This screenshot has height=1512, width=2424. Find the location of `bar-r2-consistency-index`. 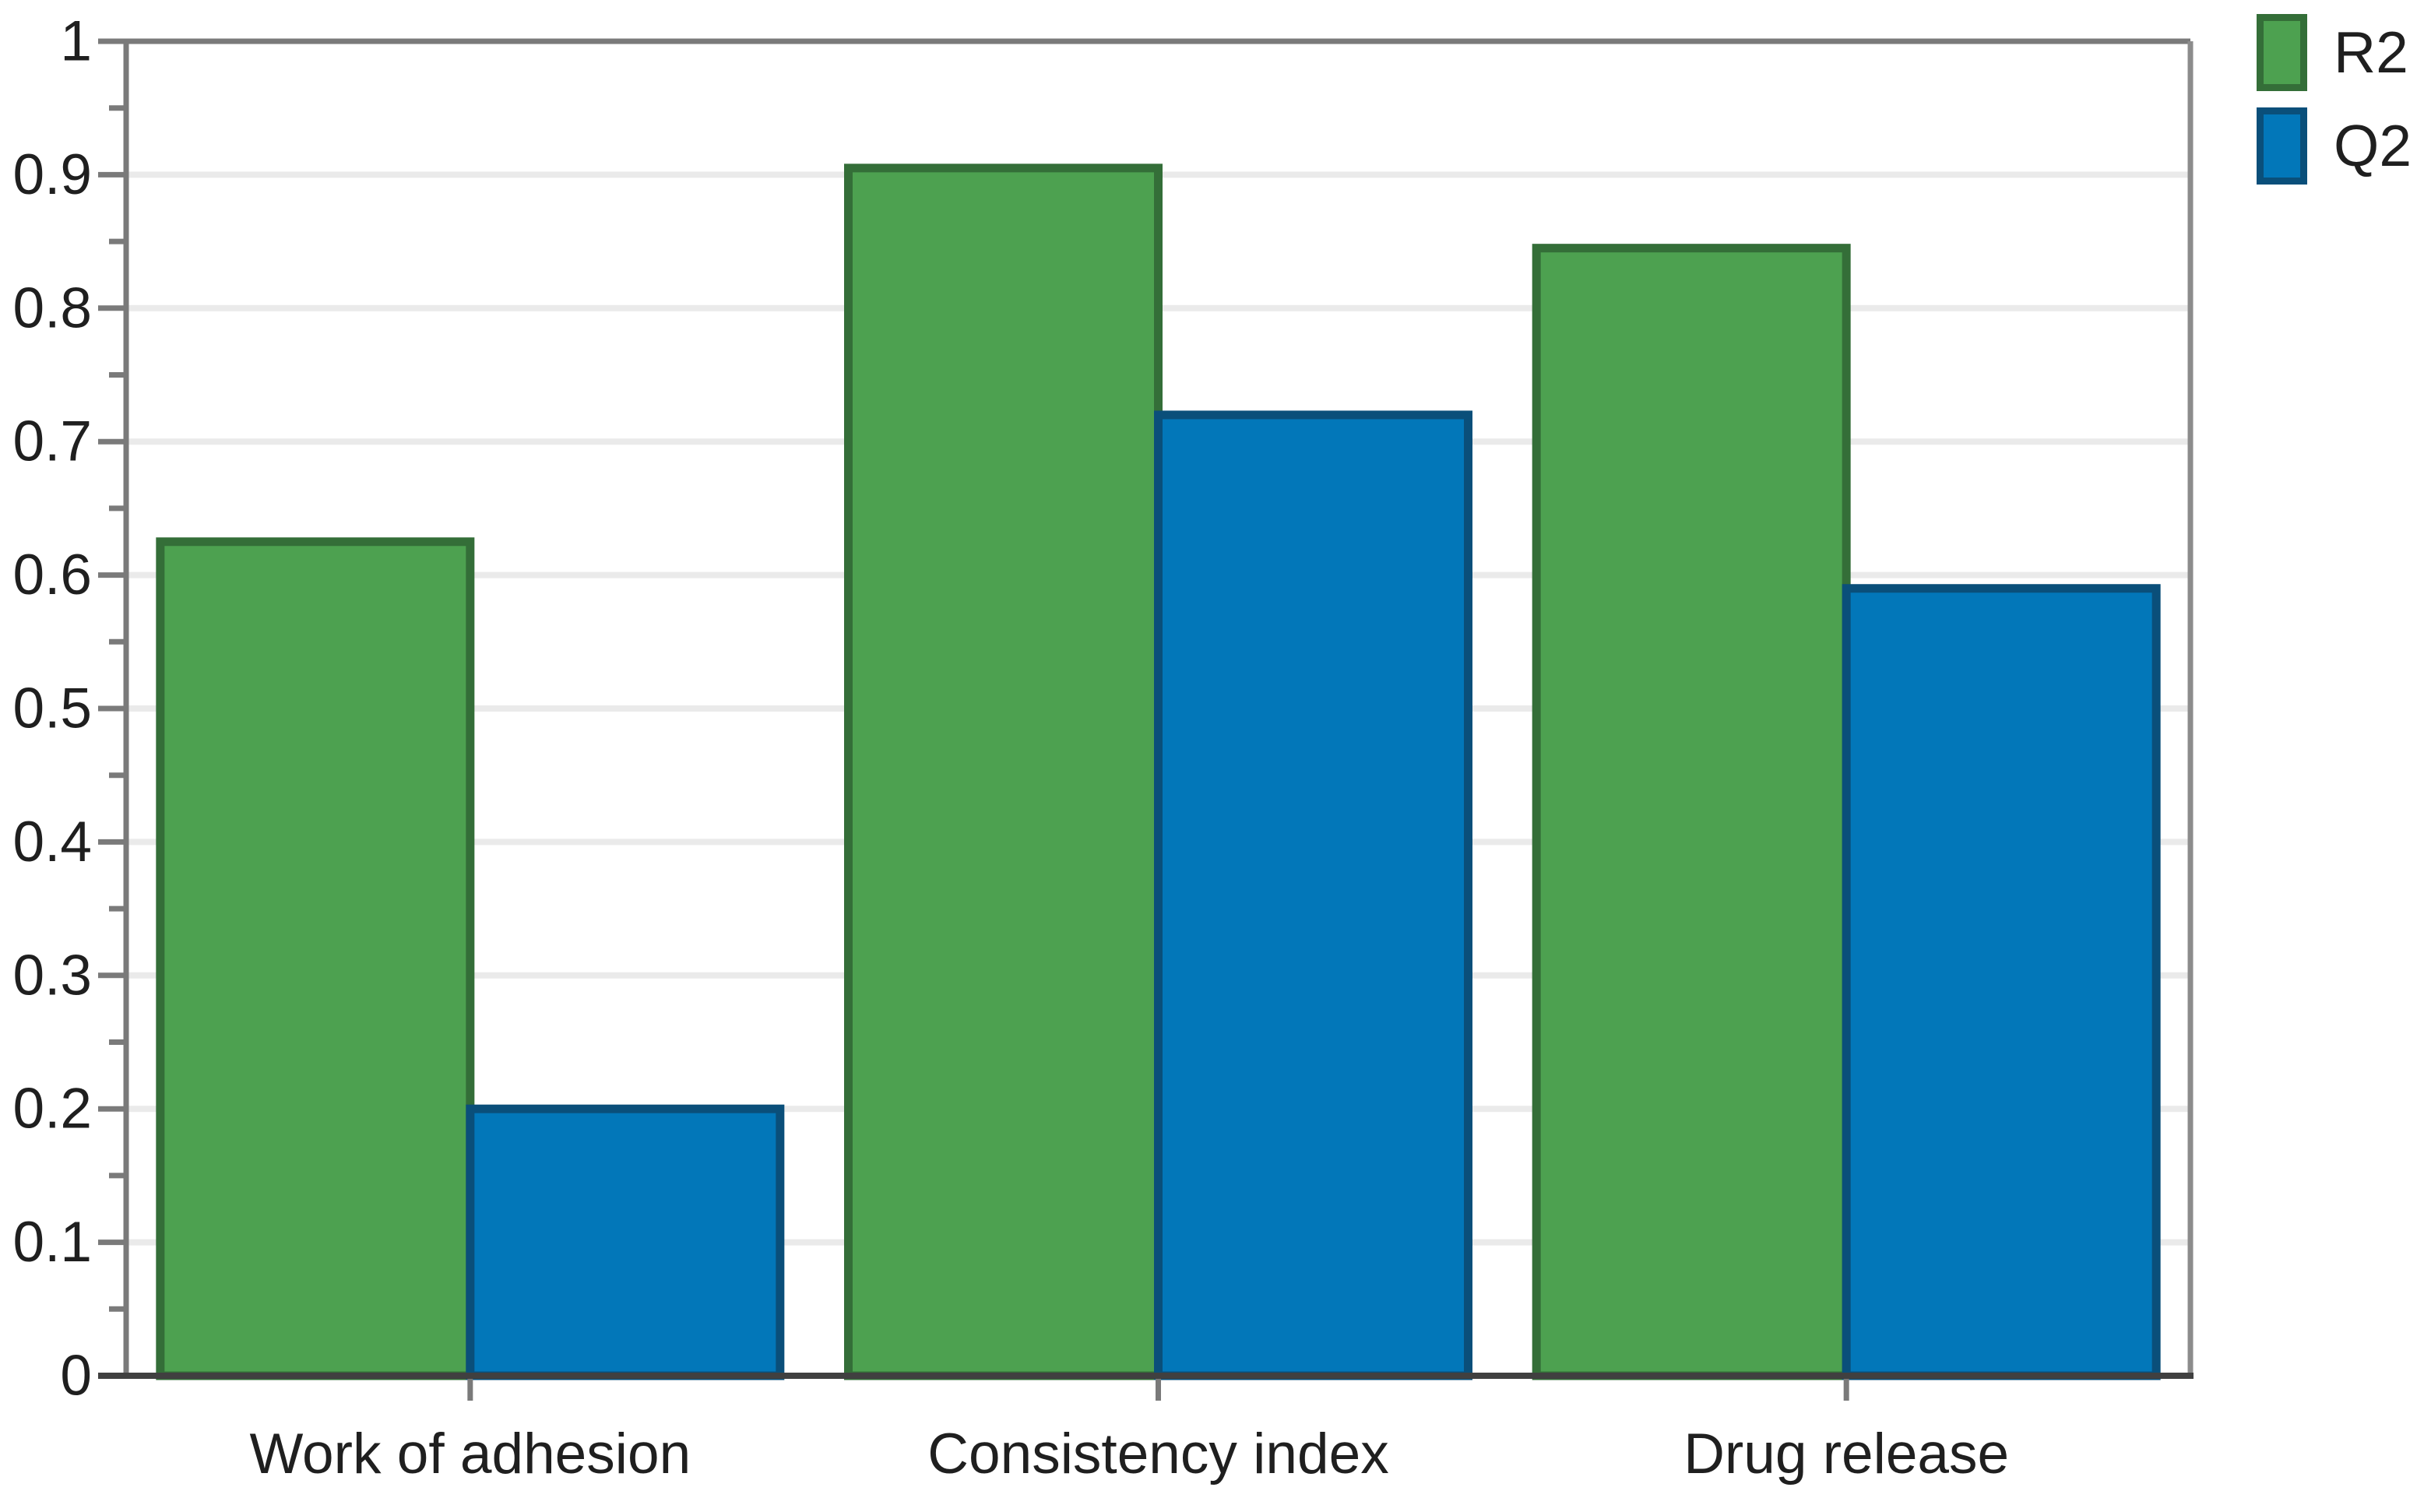

bar-r2-consistency-index is located at coordinates (1003, 772).